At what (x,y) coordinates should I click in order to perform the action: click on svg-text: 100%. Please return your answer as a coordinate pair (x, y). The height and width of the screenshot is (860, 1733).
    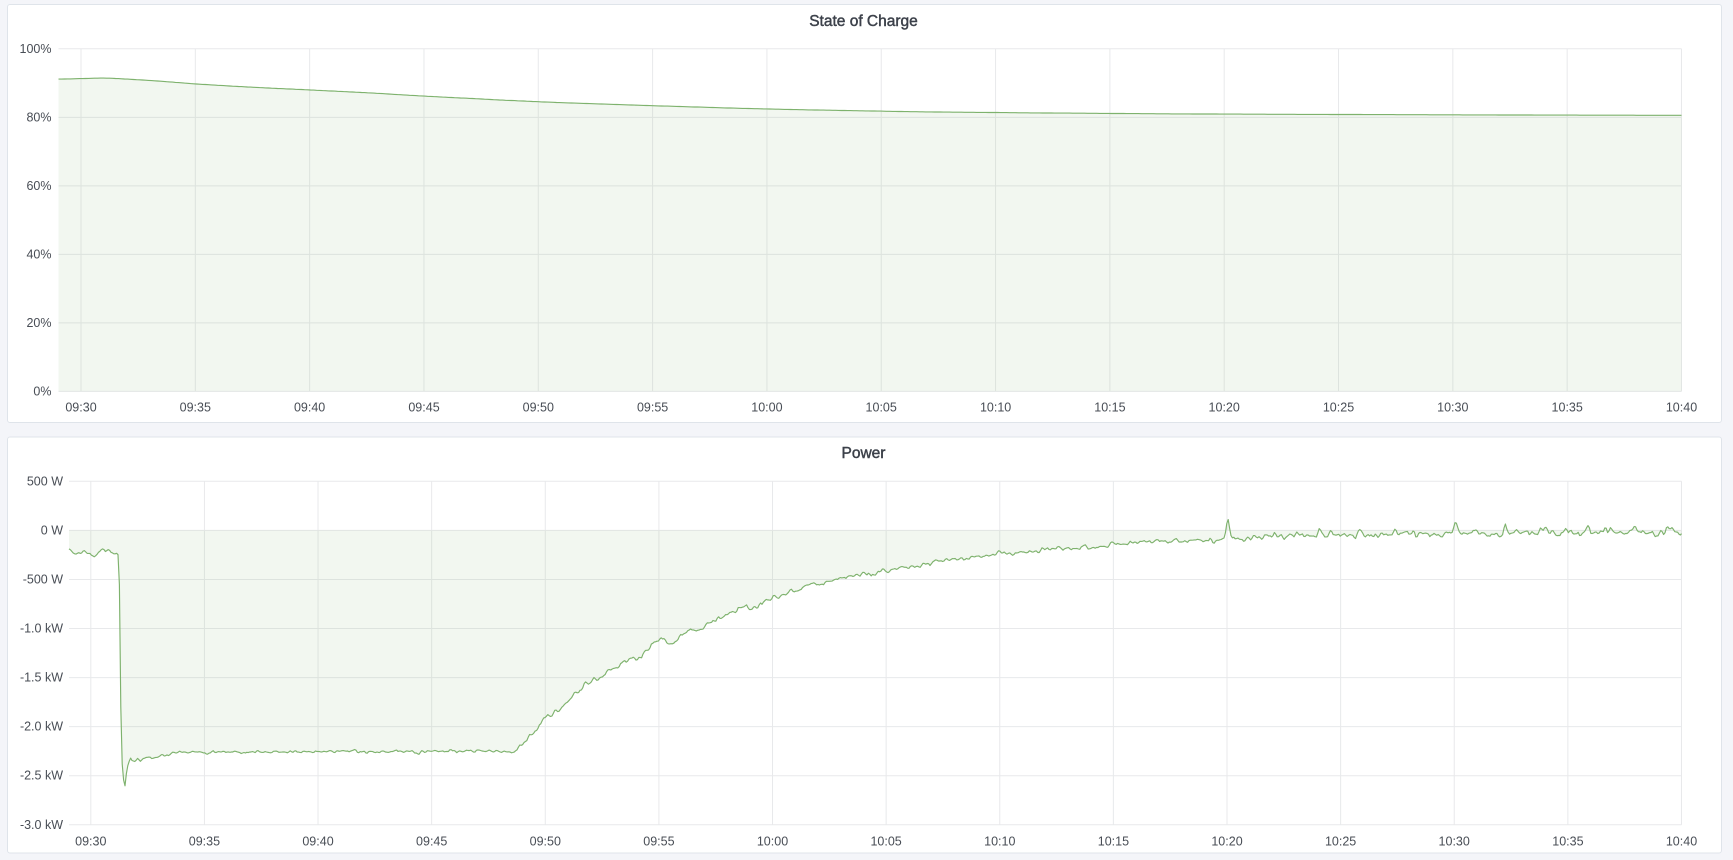
    Looking at the image, I should click on (36, 49).